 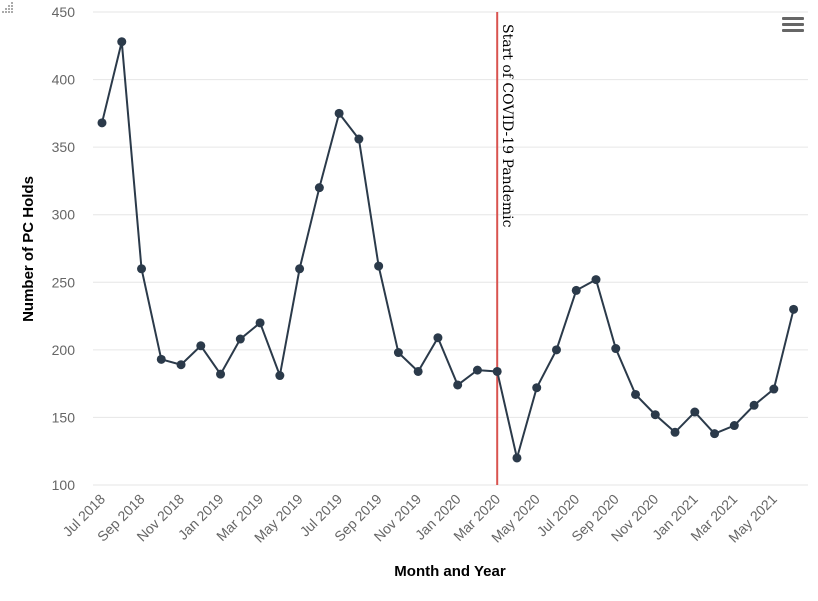 What do you see at coordinates (7, 7) in the screenshot?
I see `resize-grip-icon` at bounding box center [7, 7].